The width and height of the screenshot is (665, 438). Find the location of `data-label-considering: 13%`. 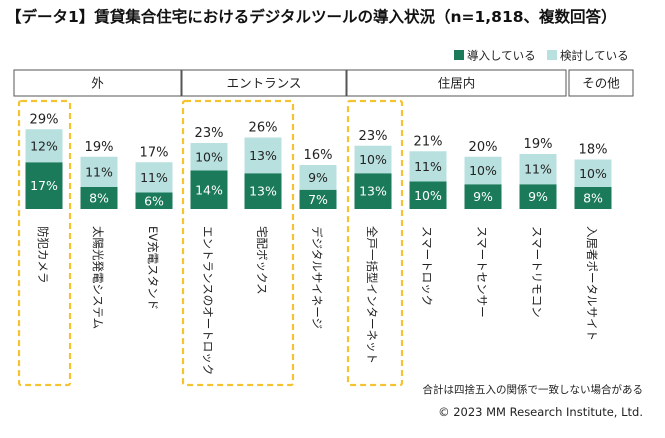

data-label-considering: 13% is located at coordinates (263, 155).